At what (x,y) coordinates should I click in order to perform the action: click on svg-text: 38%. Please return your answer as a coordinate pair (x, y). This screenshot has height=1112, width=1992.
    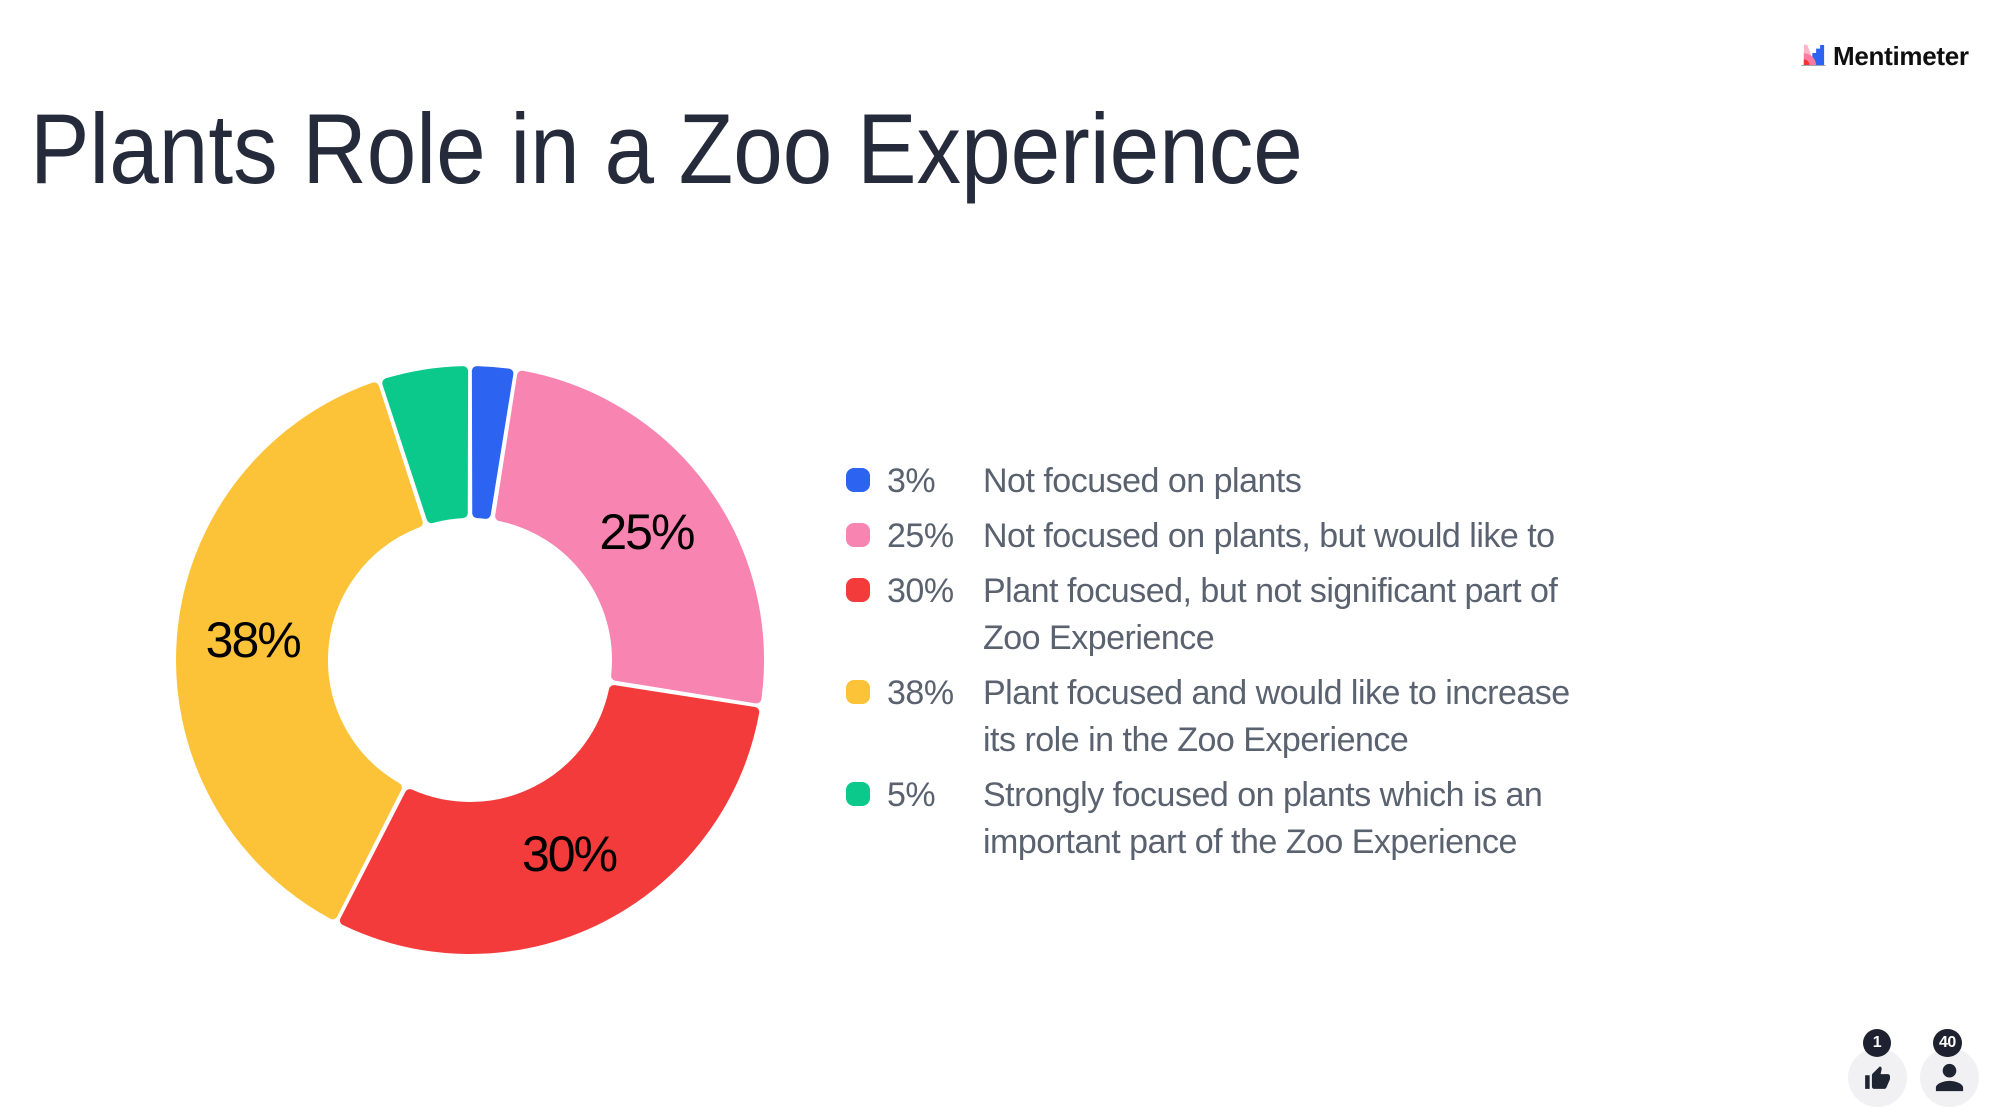
    Looking at the image, I should click on (253, 640).